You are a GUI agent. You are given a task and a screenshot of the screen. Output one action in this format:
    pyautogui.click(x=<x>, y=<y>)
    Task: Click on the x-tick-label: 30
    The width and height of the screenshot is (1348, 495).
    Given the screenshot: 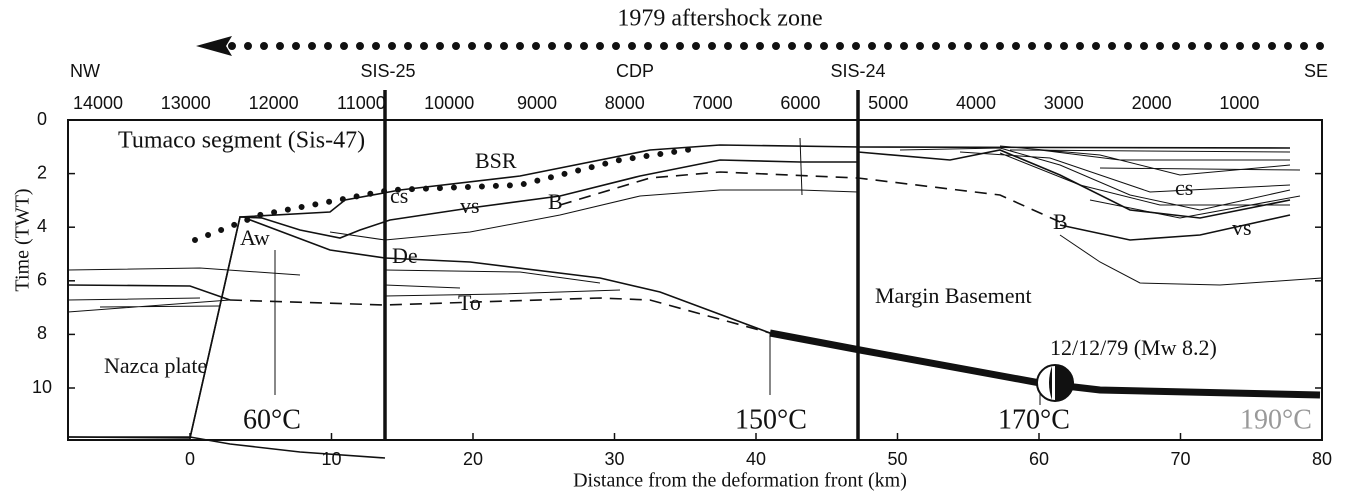 What is the action you would take?
    pyautogui.click(x=614, y=459)
    